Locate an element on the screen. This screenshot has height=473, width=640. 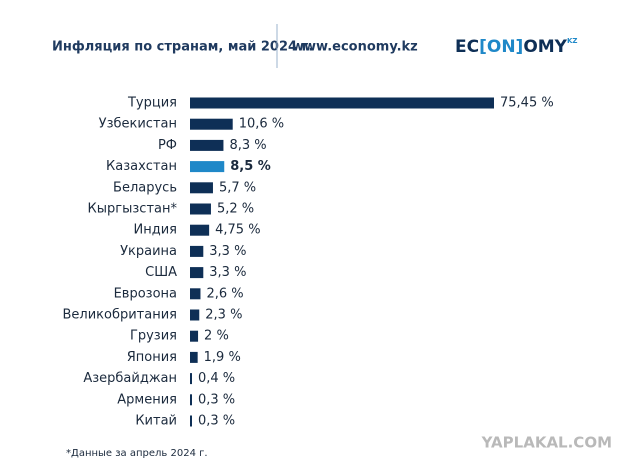
category-label: Китай is located at coordinates (156, 421).